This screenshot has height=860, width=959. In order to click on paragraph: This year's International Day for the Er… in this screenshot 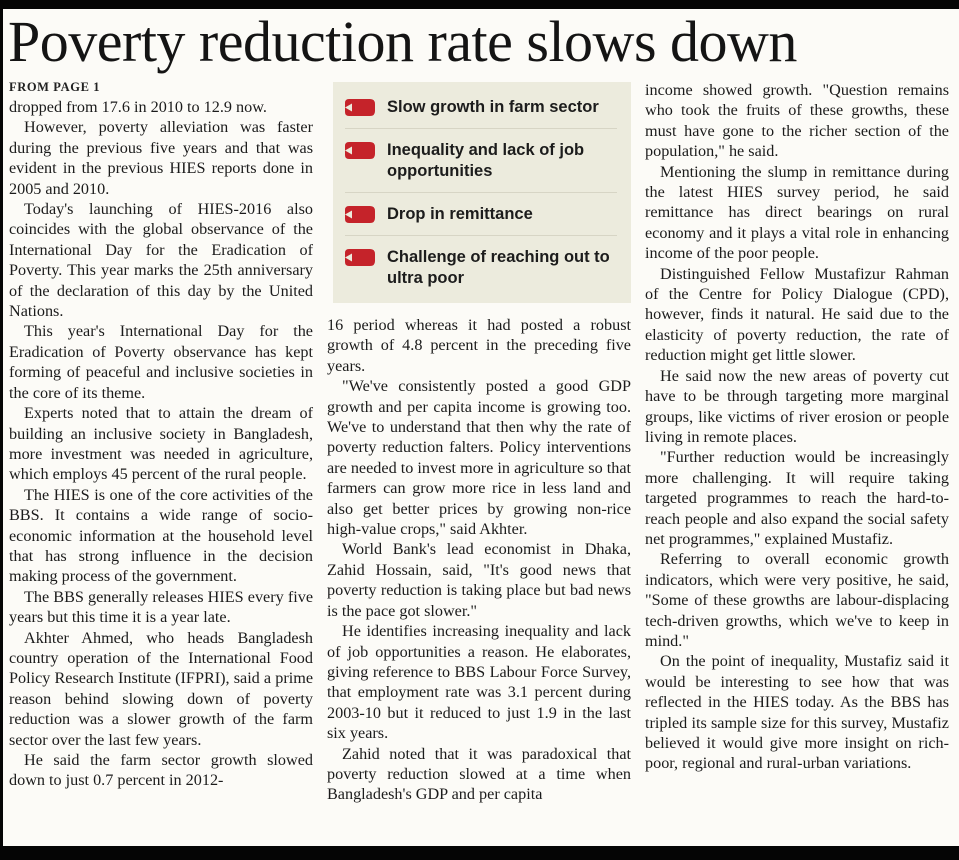, I will do `click(161, 362)`.